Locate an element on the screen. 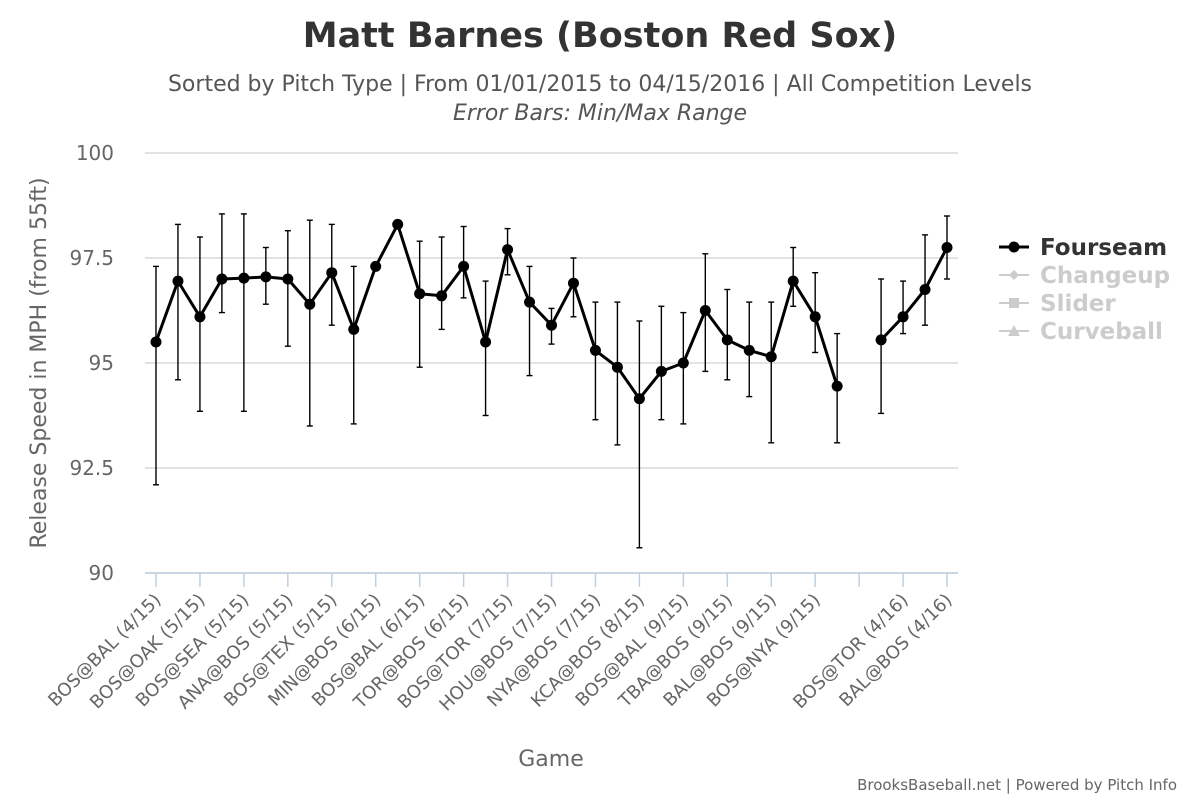 The image size is (1200, 800). chart-subtitle-error-bars: Error Bars: Min/Max Range is located at coordinates (600, 113).